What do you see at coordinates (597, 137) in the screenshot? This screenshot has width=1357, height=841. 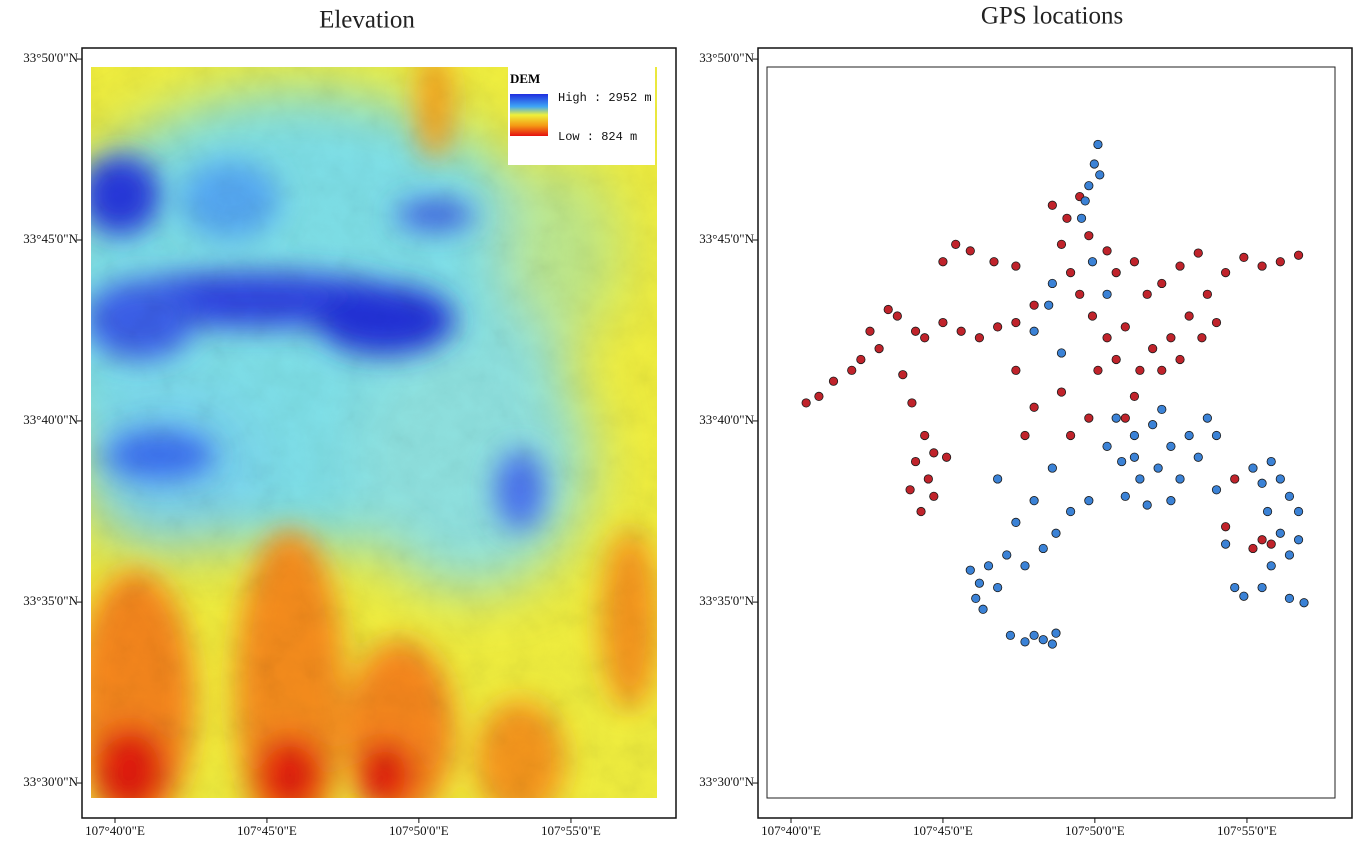 I see `legend-low: Low : 824 m` at bounding box center [597, 137].